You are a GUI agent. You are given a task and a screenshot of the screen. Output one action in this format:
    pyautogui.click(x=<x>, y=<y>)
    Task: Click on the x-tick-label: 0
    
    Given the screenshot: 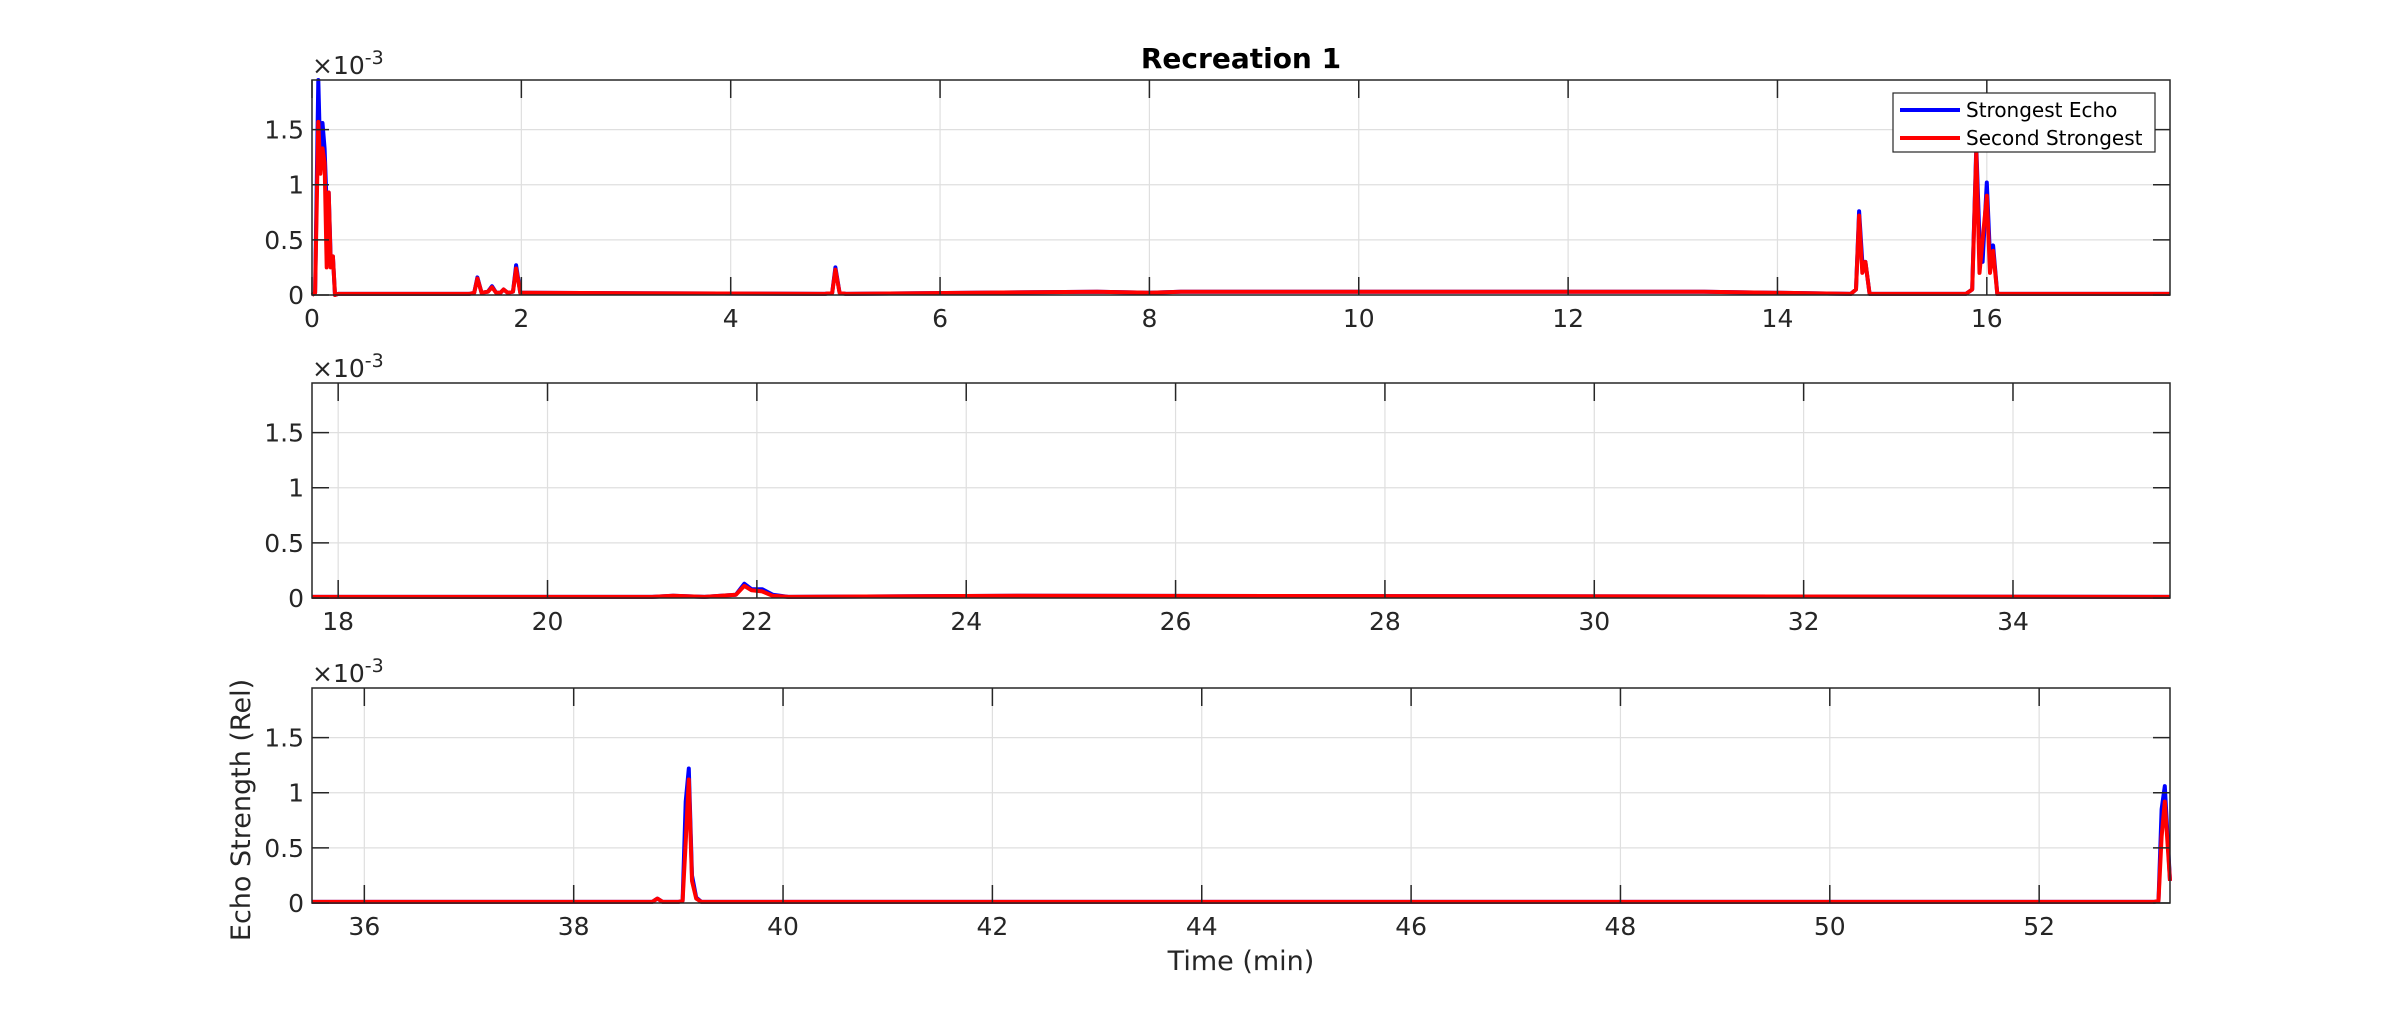 What is the action you would take?
    pyautogui.click(x=312, y=318)
    